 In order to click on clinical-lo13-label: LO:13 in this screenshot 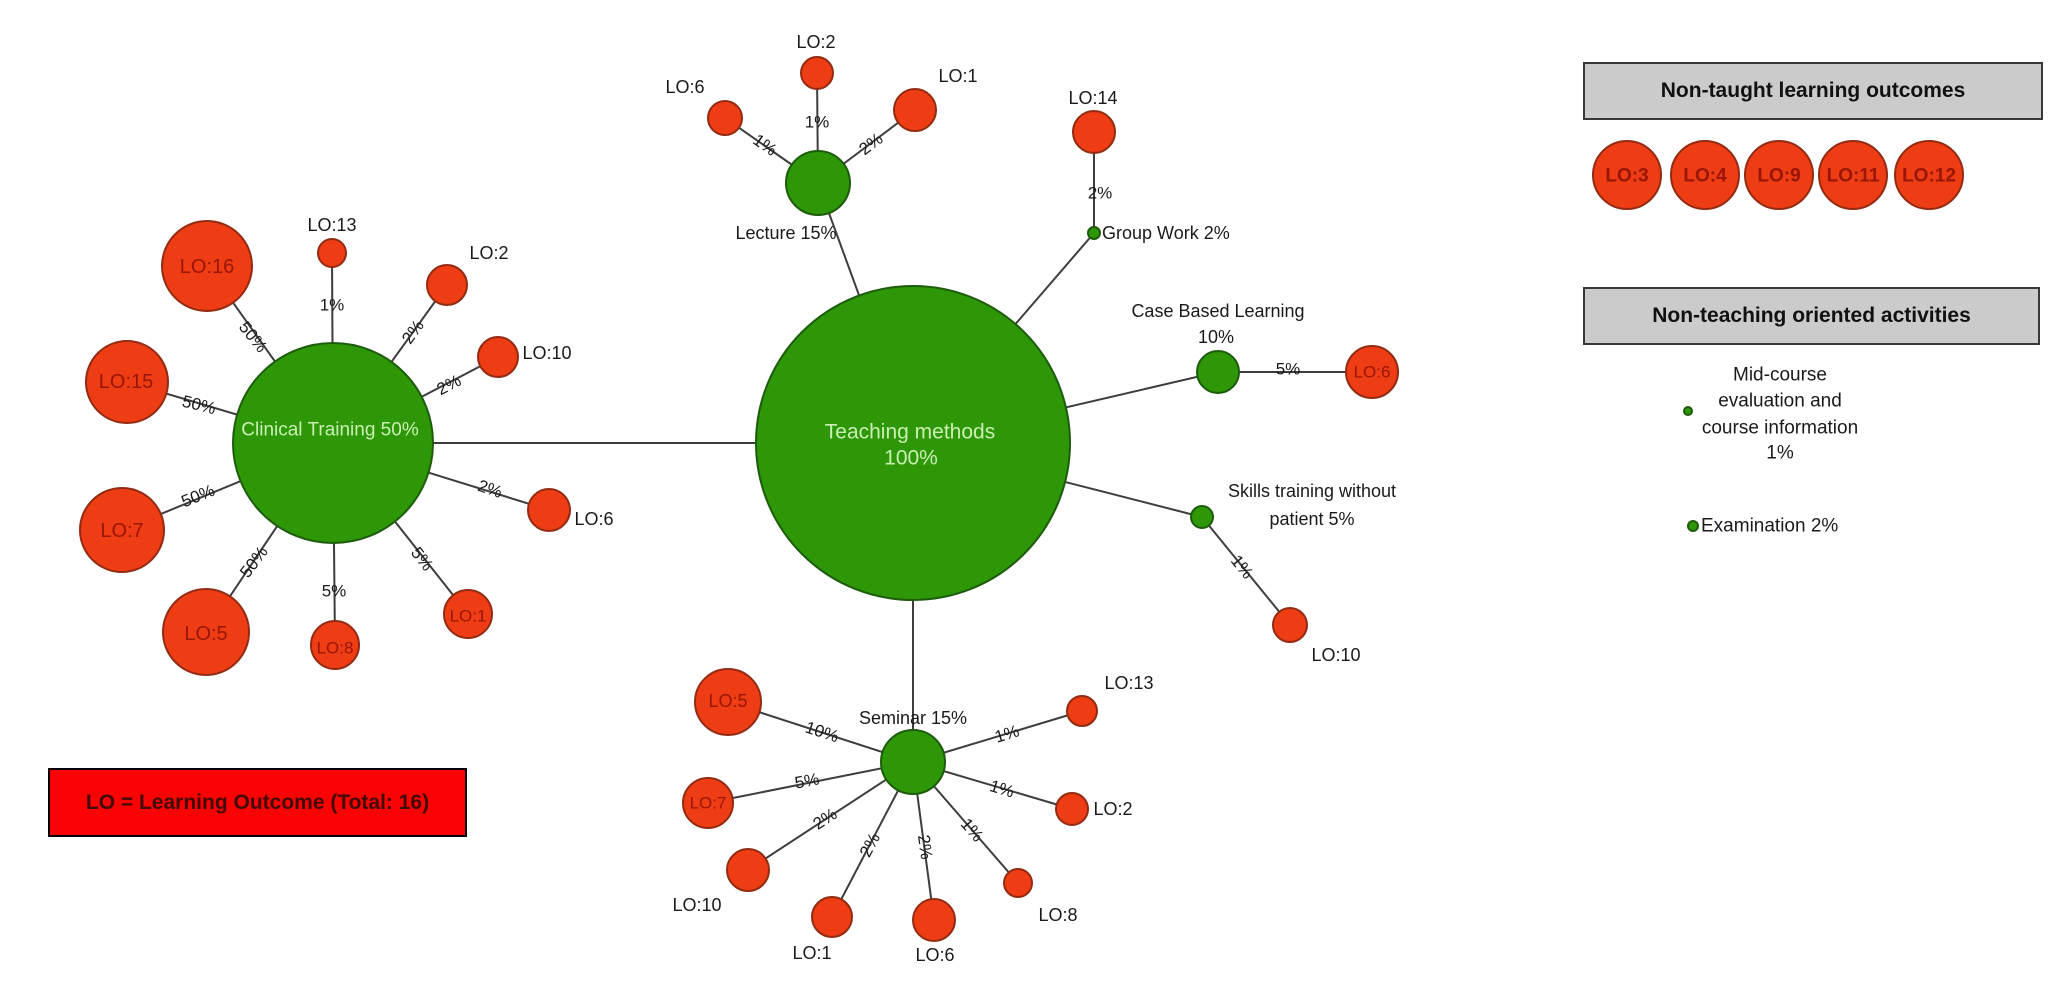, I will do `click(332, 225)`.